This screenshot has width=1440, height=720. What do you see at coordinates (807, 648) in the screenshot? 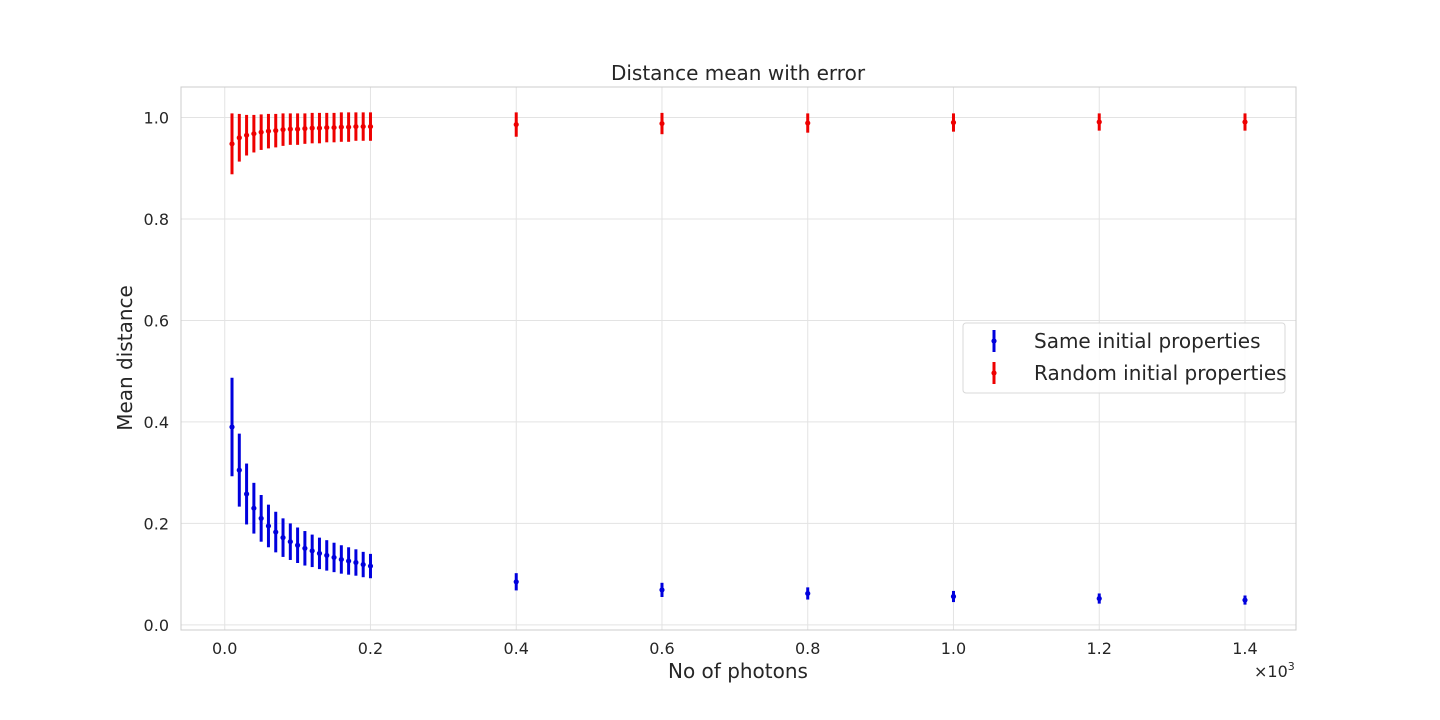
I see `x-tick-label: 0.8` at bounding box center [807, 648].